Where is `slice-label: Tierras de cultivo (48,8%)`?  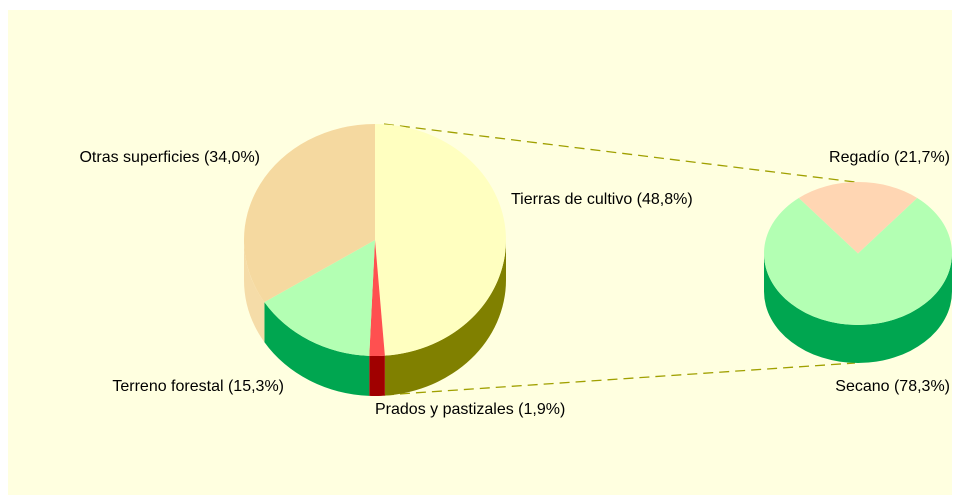 slice-label: Tierras de cultivo (48,8%) is located at coordinates (602, 199).